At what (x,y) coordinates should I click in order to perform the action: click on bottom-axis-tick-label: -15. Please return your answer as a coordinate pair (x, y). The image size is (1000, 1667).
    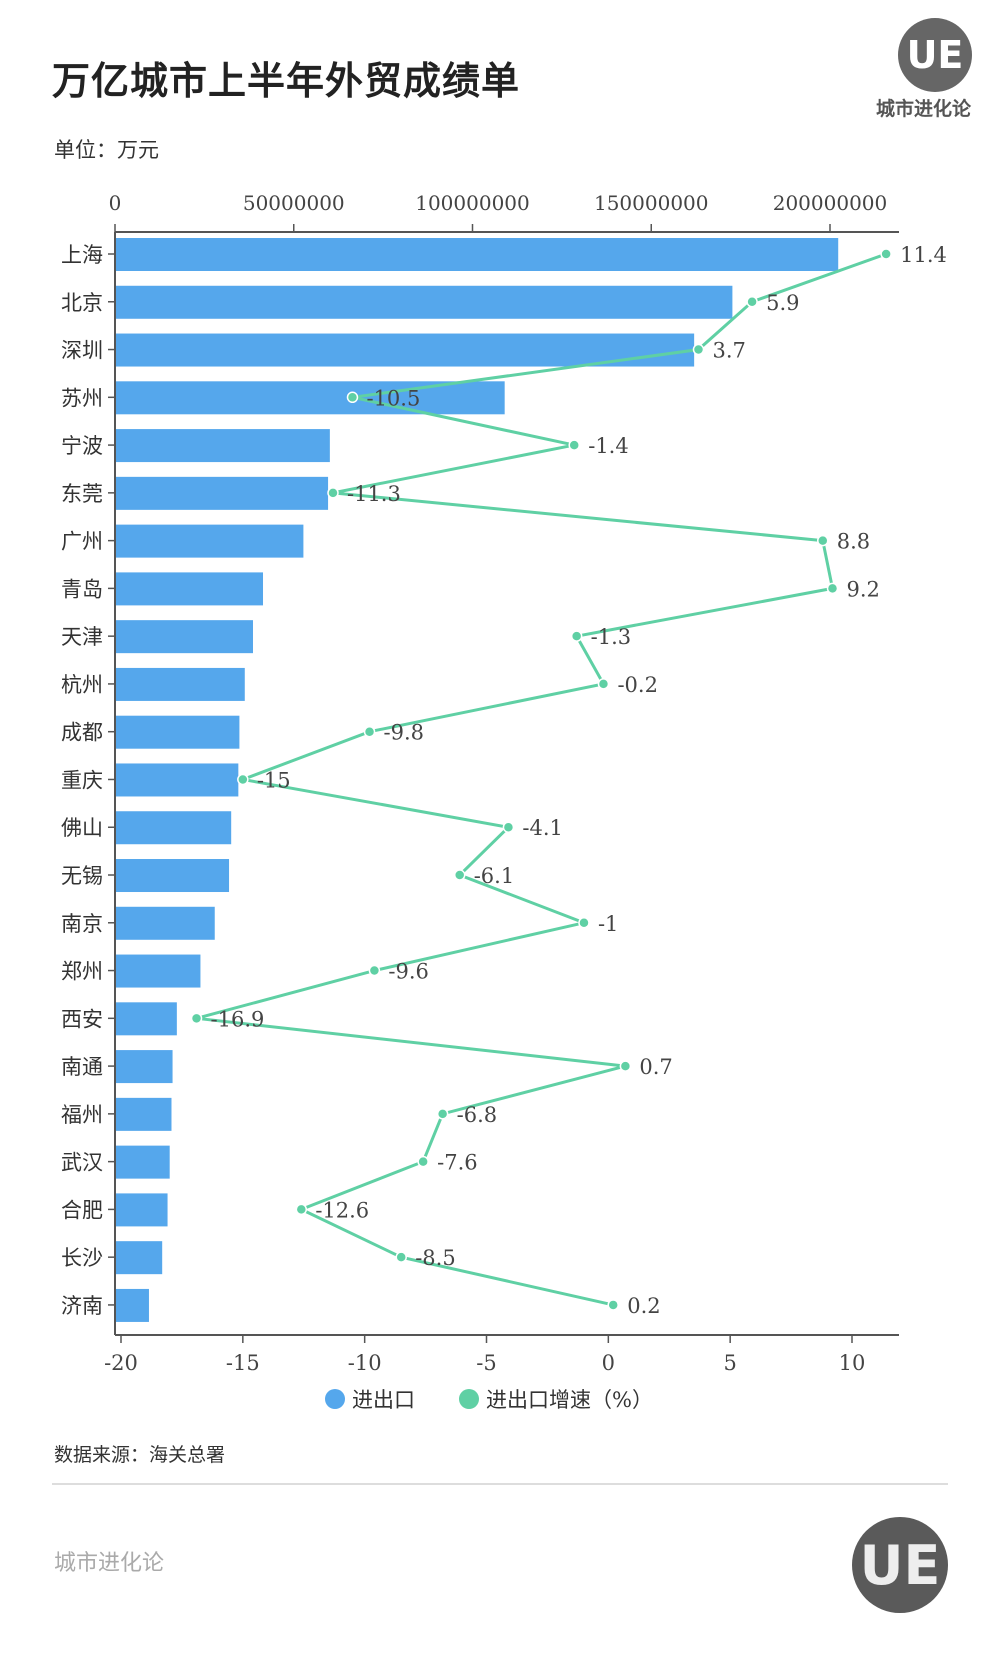
    Looking at the image, I should click on (243, 1363).